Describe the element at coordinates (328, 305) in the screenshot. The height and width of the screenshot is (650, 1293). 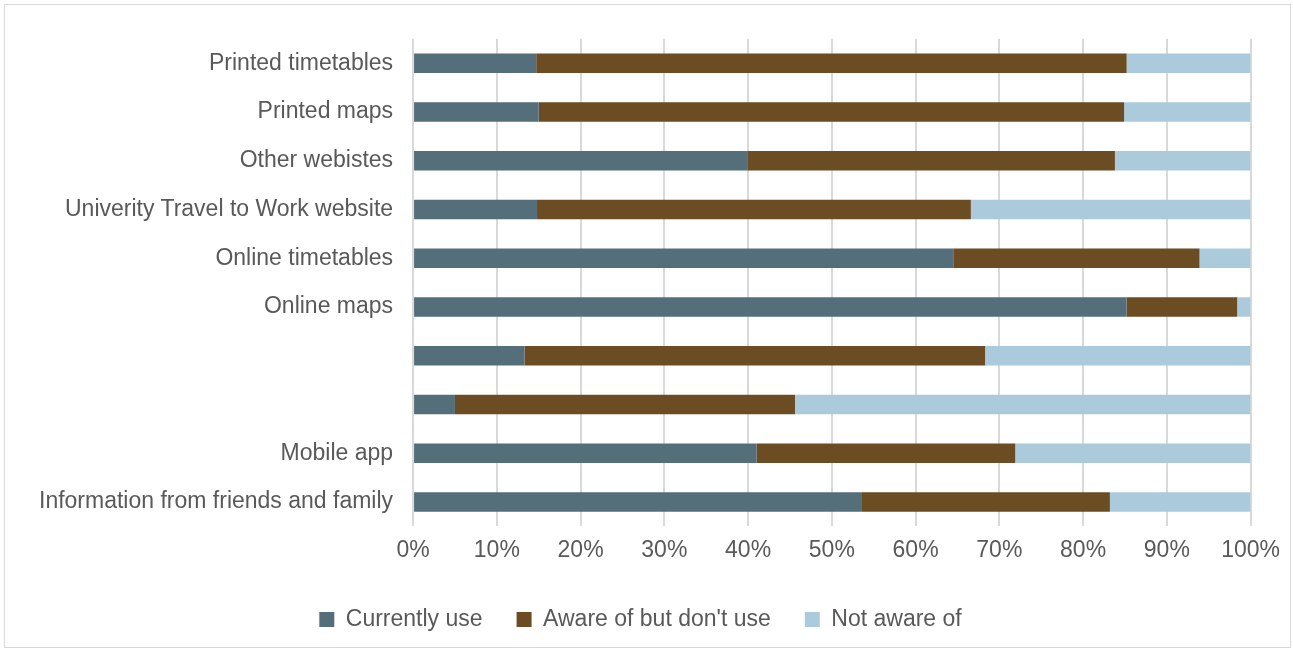
I see `y-tick-label: Online maps` at that location.